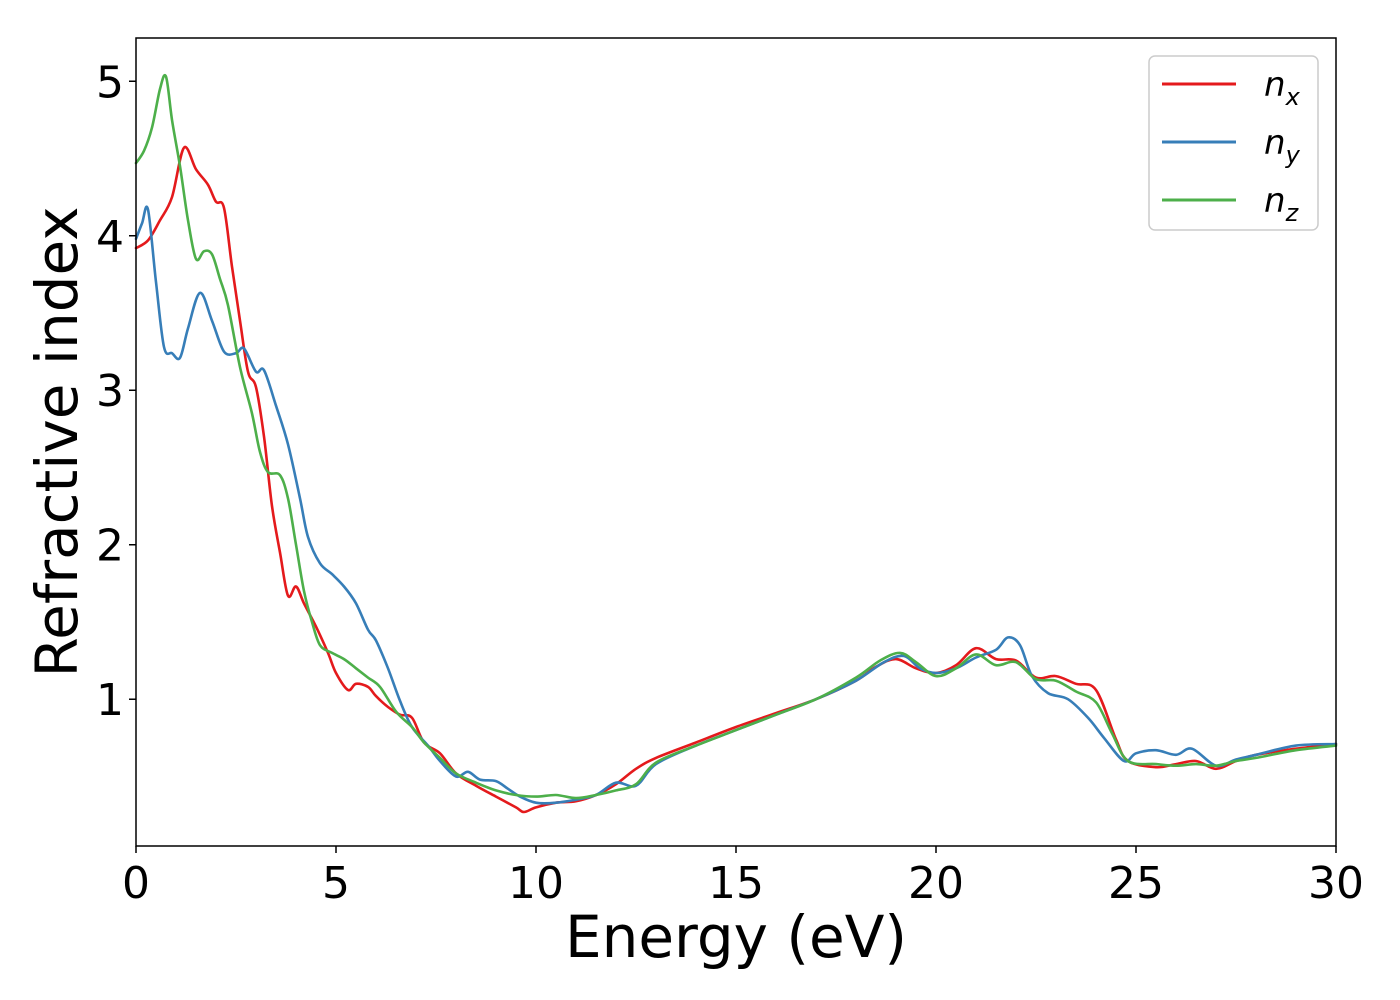  What do you see at coordinates (936, 883) in the screenshot?
I see `x-tick-label: 20` at bounding box center [936, 883].